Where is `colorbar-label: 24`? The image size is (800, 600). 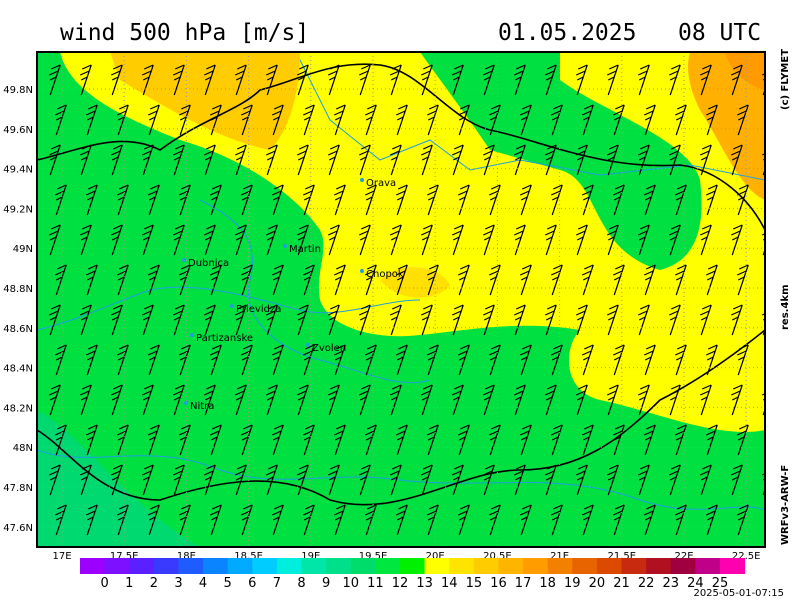
colorbar-label: 24 is located at coordinates (695, 583).